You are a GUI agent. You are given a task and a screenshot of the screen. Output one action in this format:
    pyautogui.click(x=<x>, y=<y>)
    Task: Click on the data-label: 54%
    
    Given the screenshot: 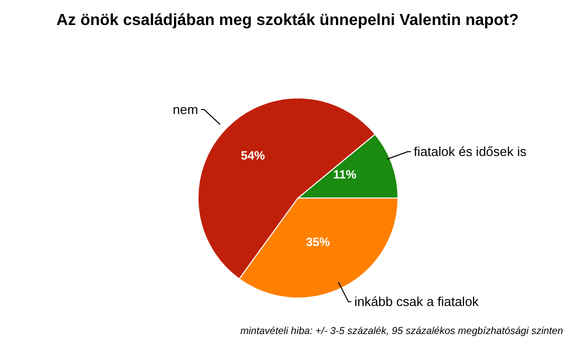 What is the action you would take?
    pyautogui.click(x=253, y=155)
    